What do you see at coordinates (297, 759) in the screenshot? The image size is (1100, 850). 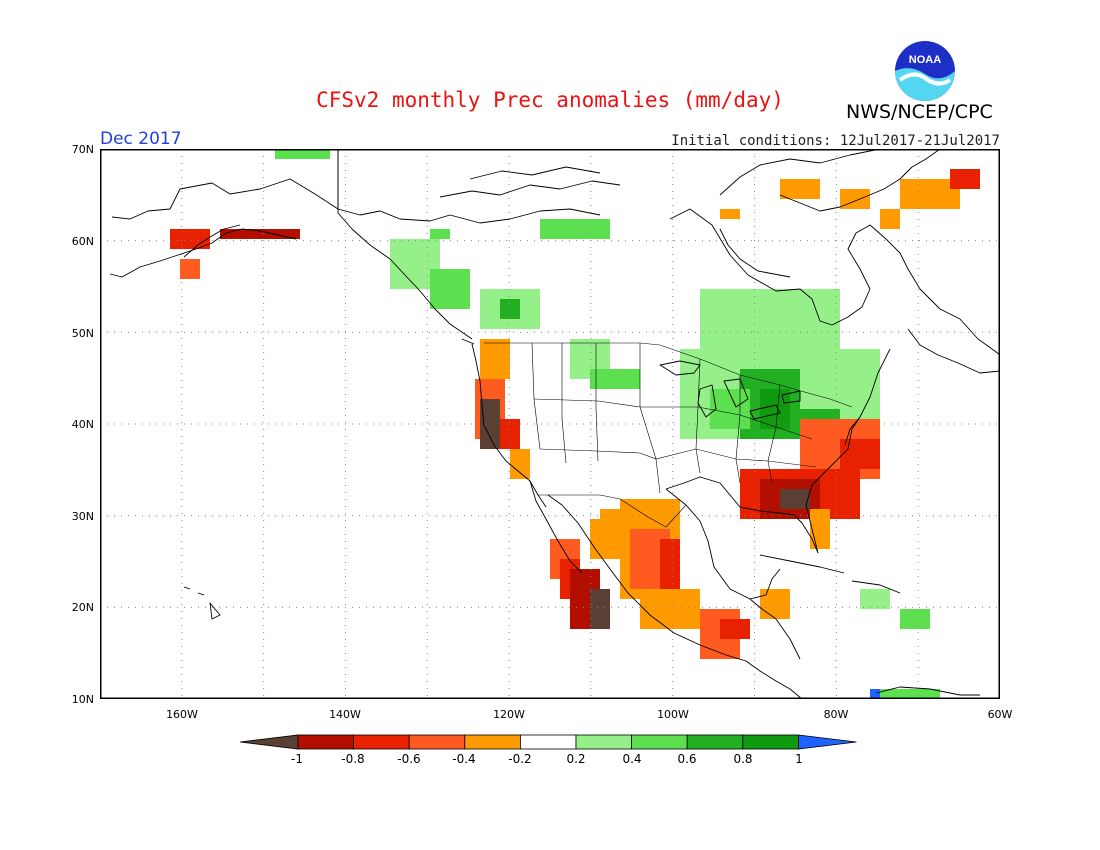 I see `colorbar-label: -1` at bounding box center [297, 759].